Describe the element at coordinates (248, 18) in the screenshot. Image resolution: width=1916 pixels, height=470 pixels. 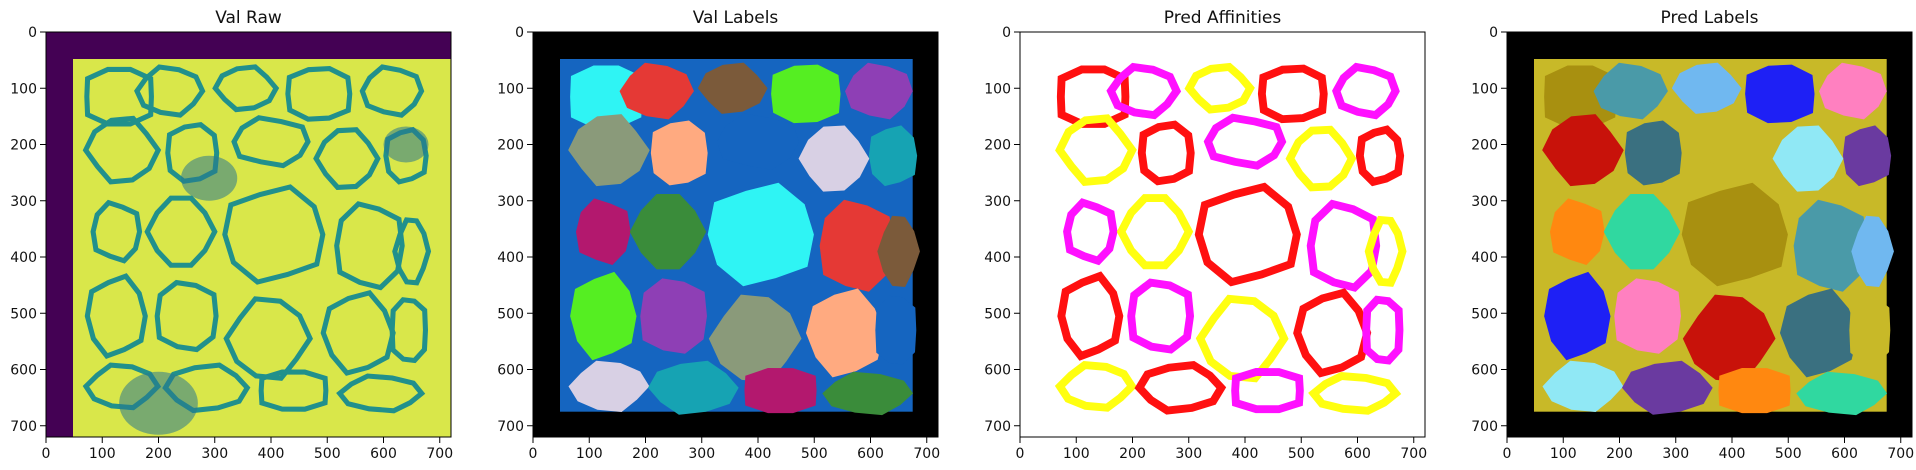
I see `panel-title: Val Raw` at that location.